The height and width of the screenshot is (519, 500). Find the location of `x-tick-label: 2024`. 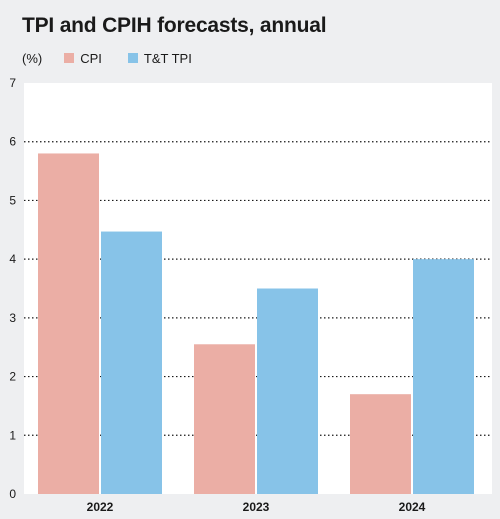

x-tick-label: 2024 is located at coordinates (412, 507).